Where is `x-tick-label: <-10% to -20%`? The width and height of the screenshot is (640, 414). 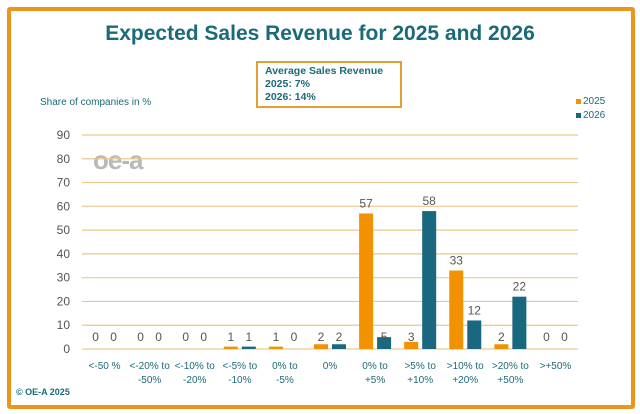 x-tick-label: <-10% to -20% is located at coordinates (195, 373).